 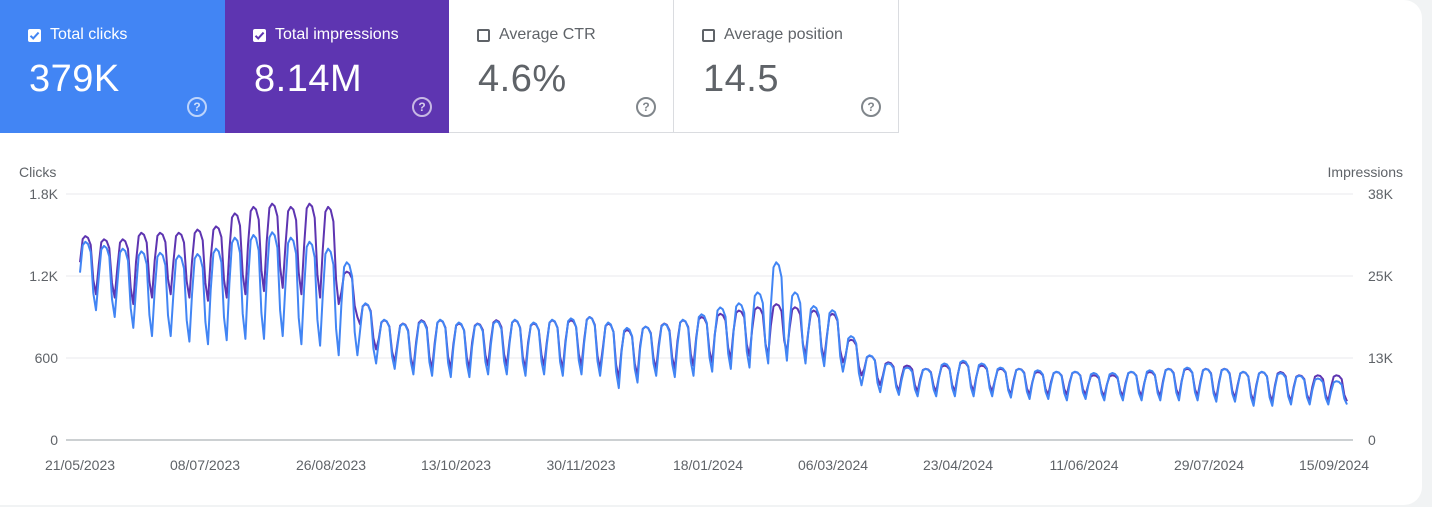 What do you see at coordinates (1083, 465) in the screenshot?
I see `x-tick-label: 11/06/2024` at bounding box center [1083, 465].